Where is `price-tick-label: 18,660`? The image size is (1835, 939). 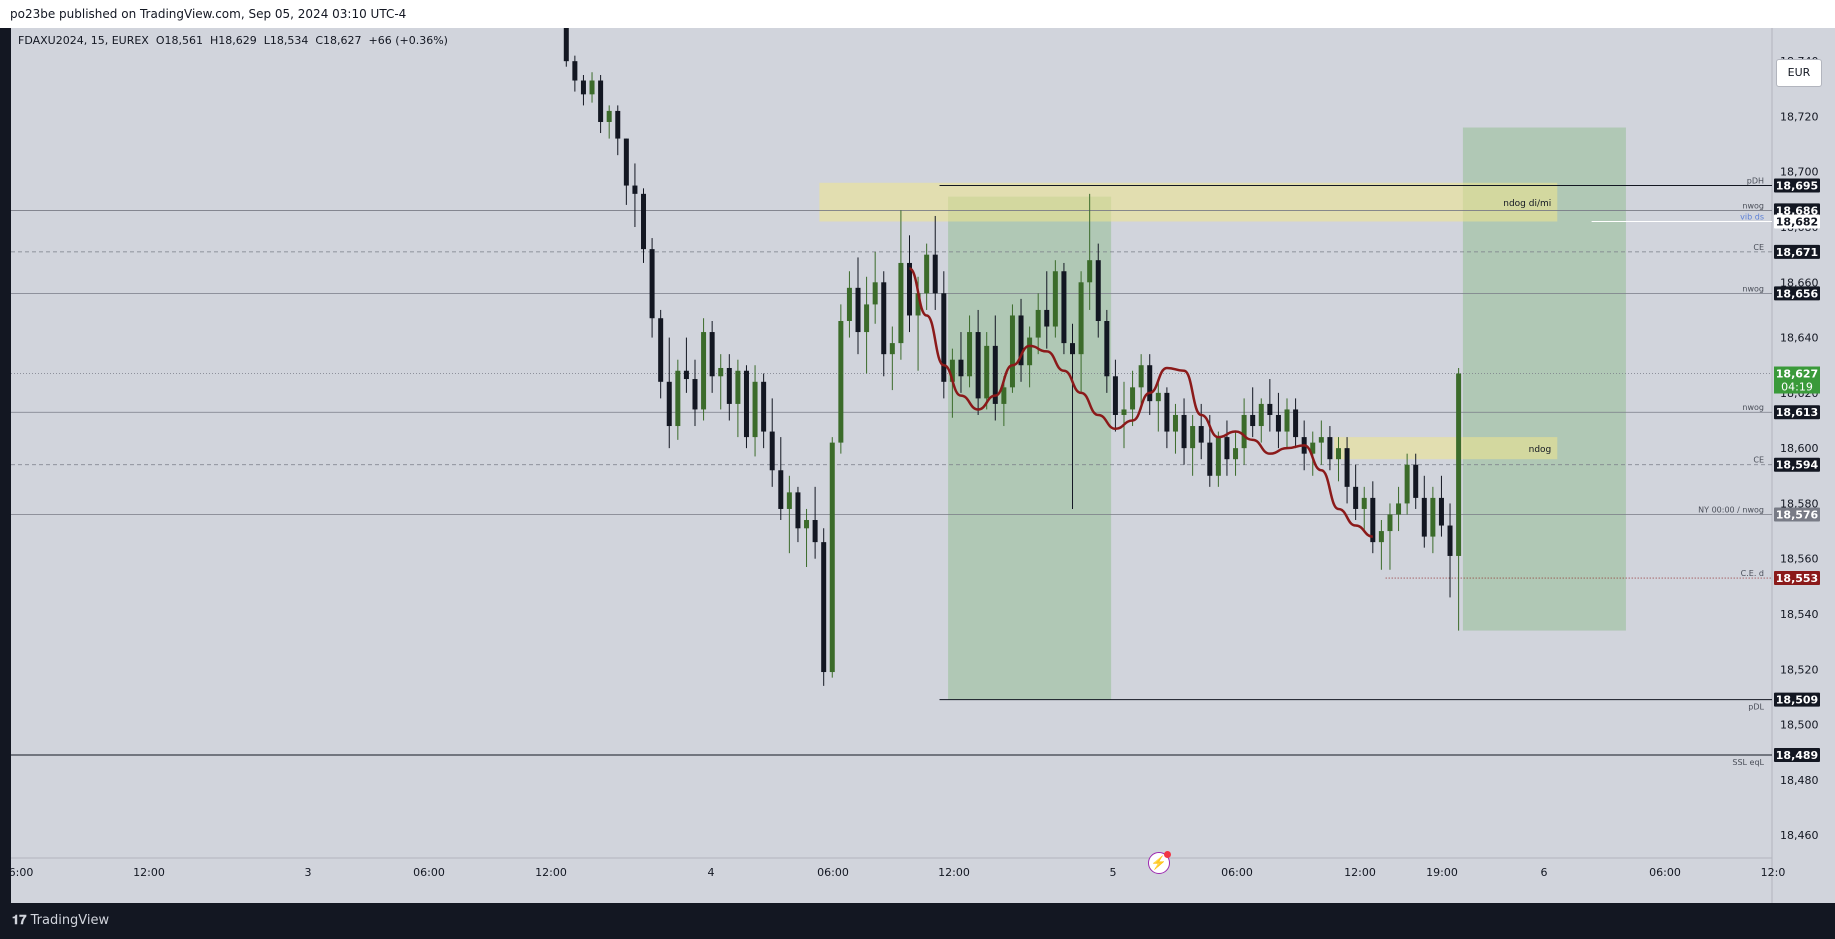
price-tick-label: 18,660 is located at coordinates (1799, 282).